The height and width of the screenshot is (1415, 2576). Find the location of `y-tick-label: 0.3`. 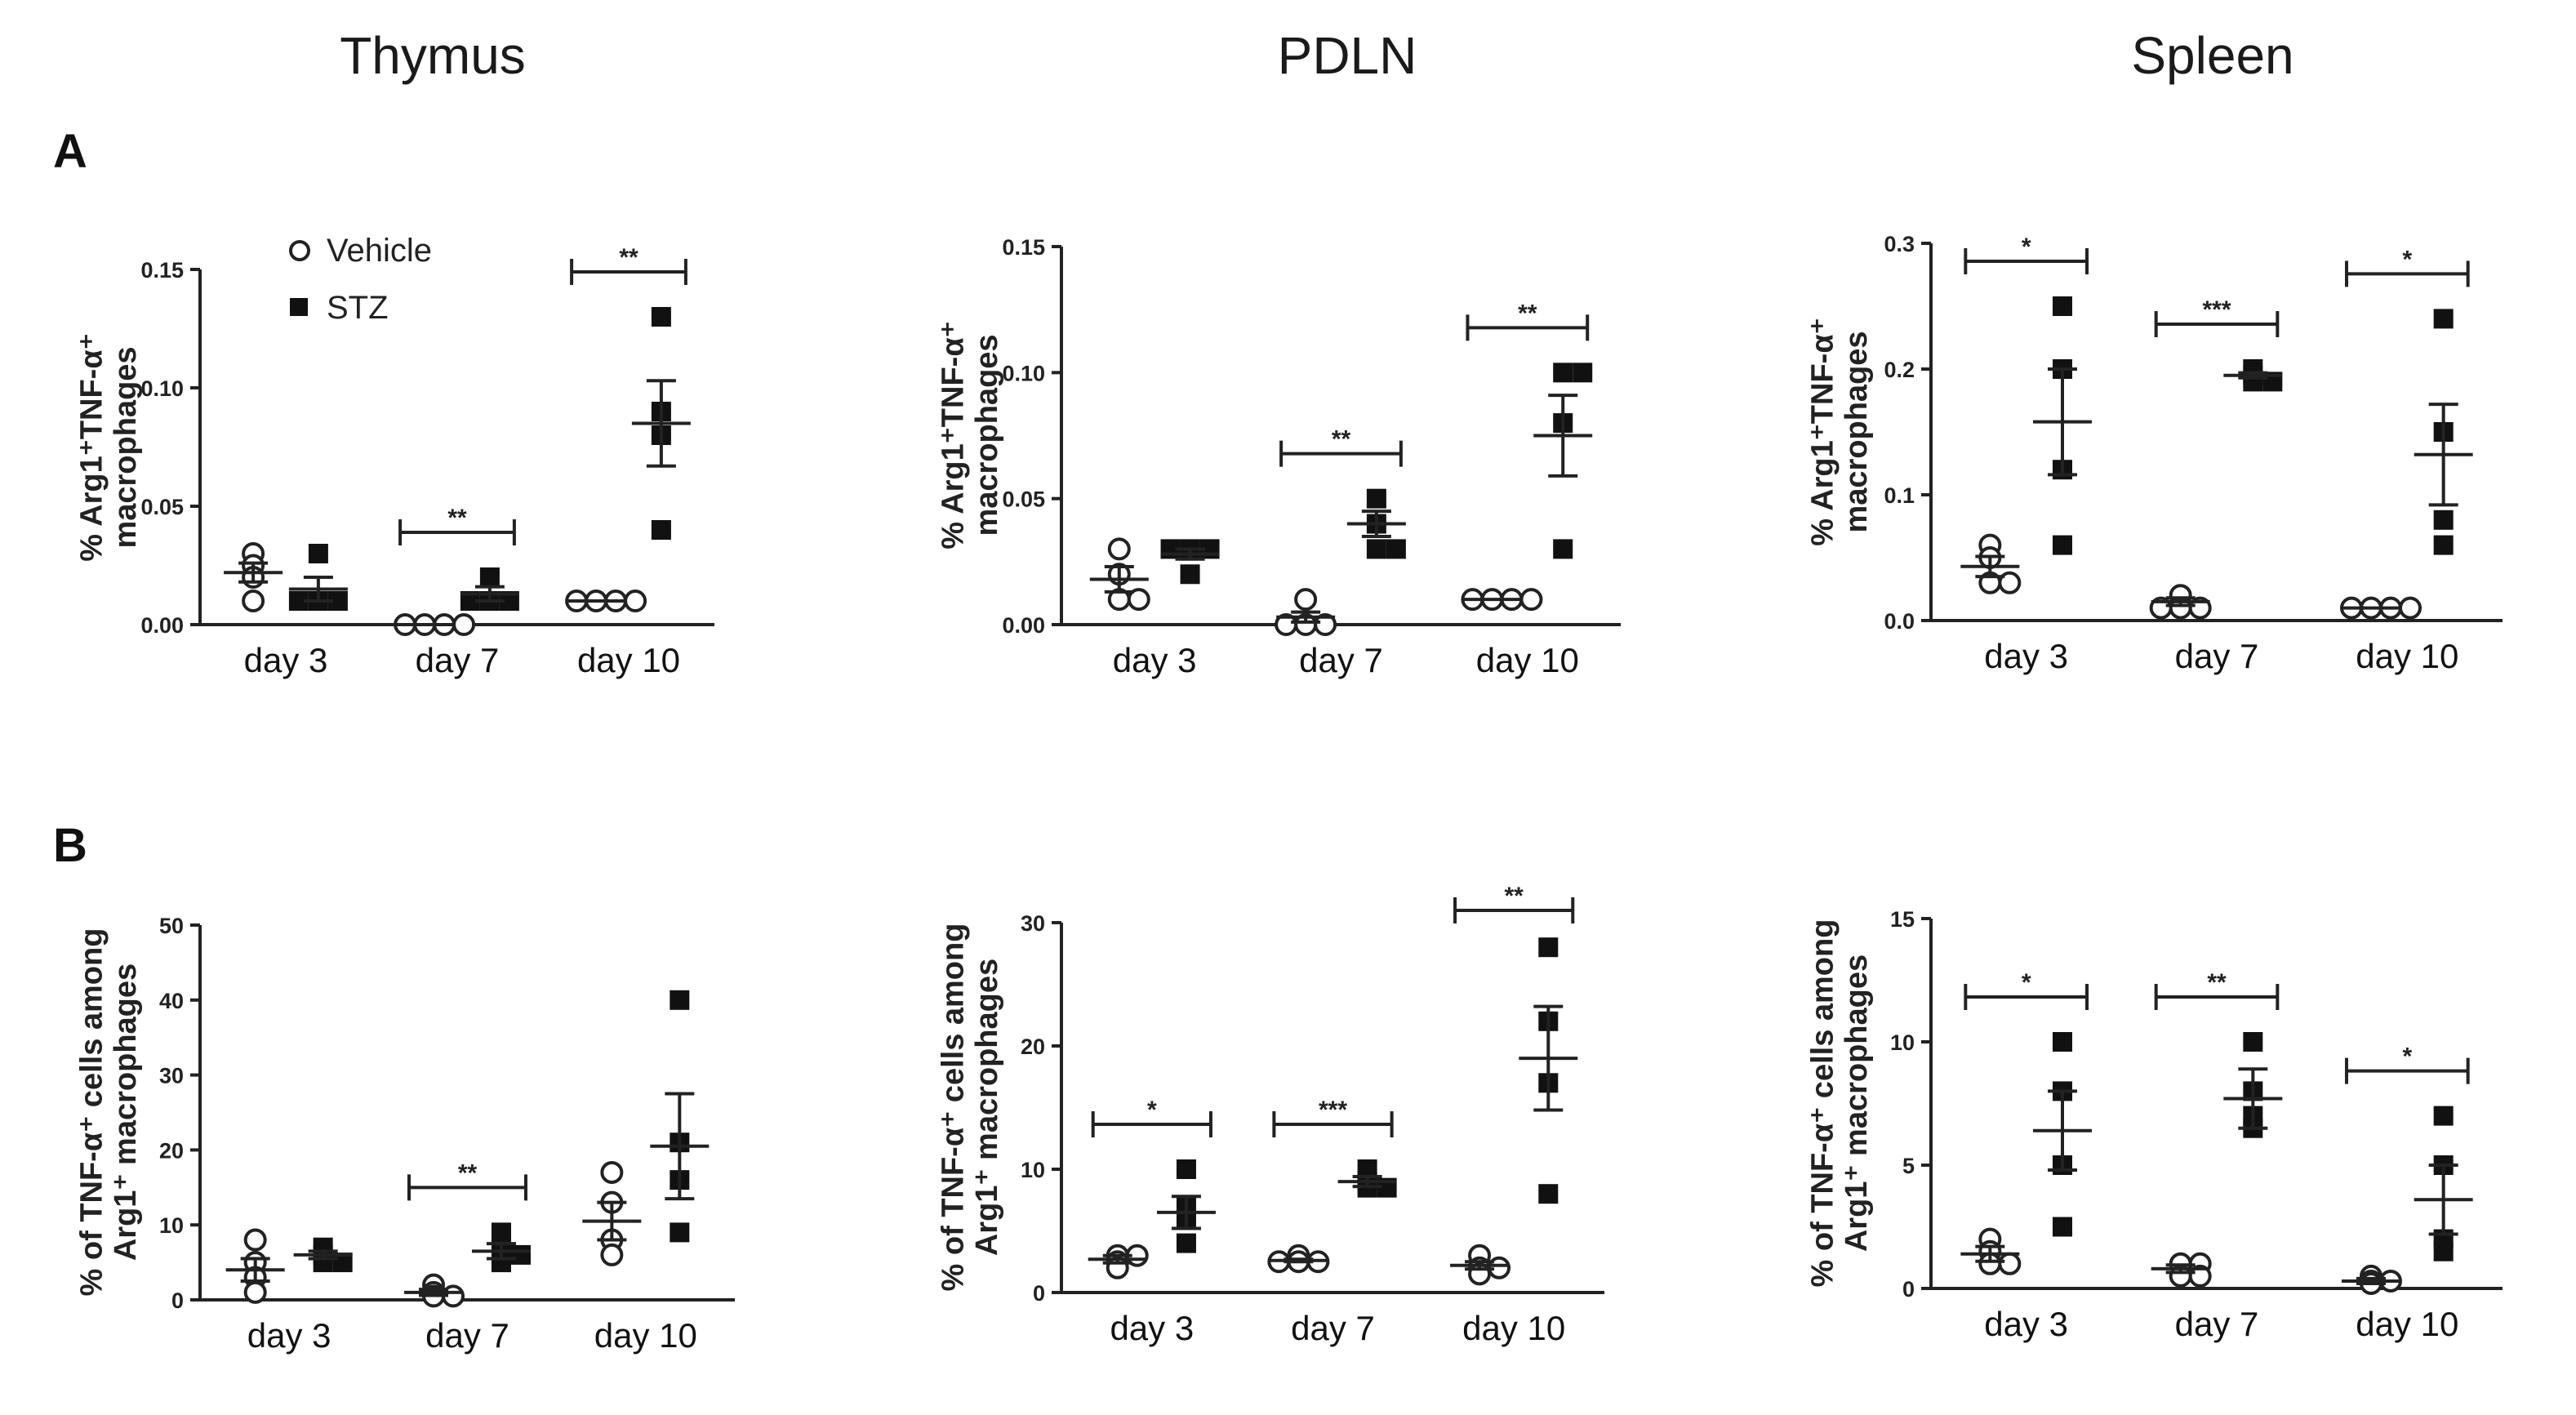

y-tick-label: 0.3 is located at coordinates (1899, 244).